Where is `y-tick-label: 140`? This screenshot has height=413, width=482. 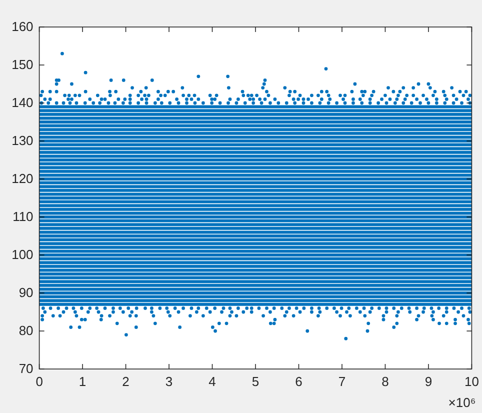 y-tick-label: 140 is located at coordinates (23, 102).